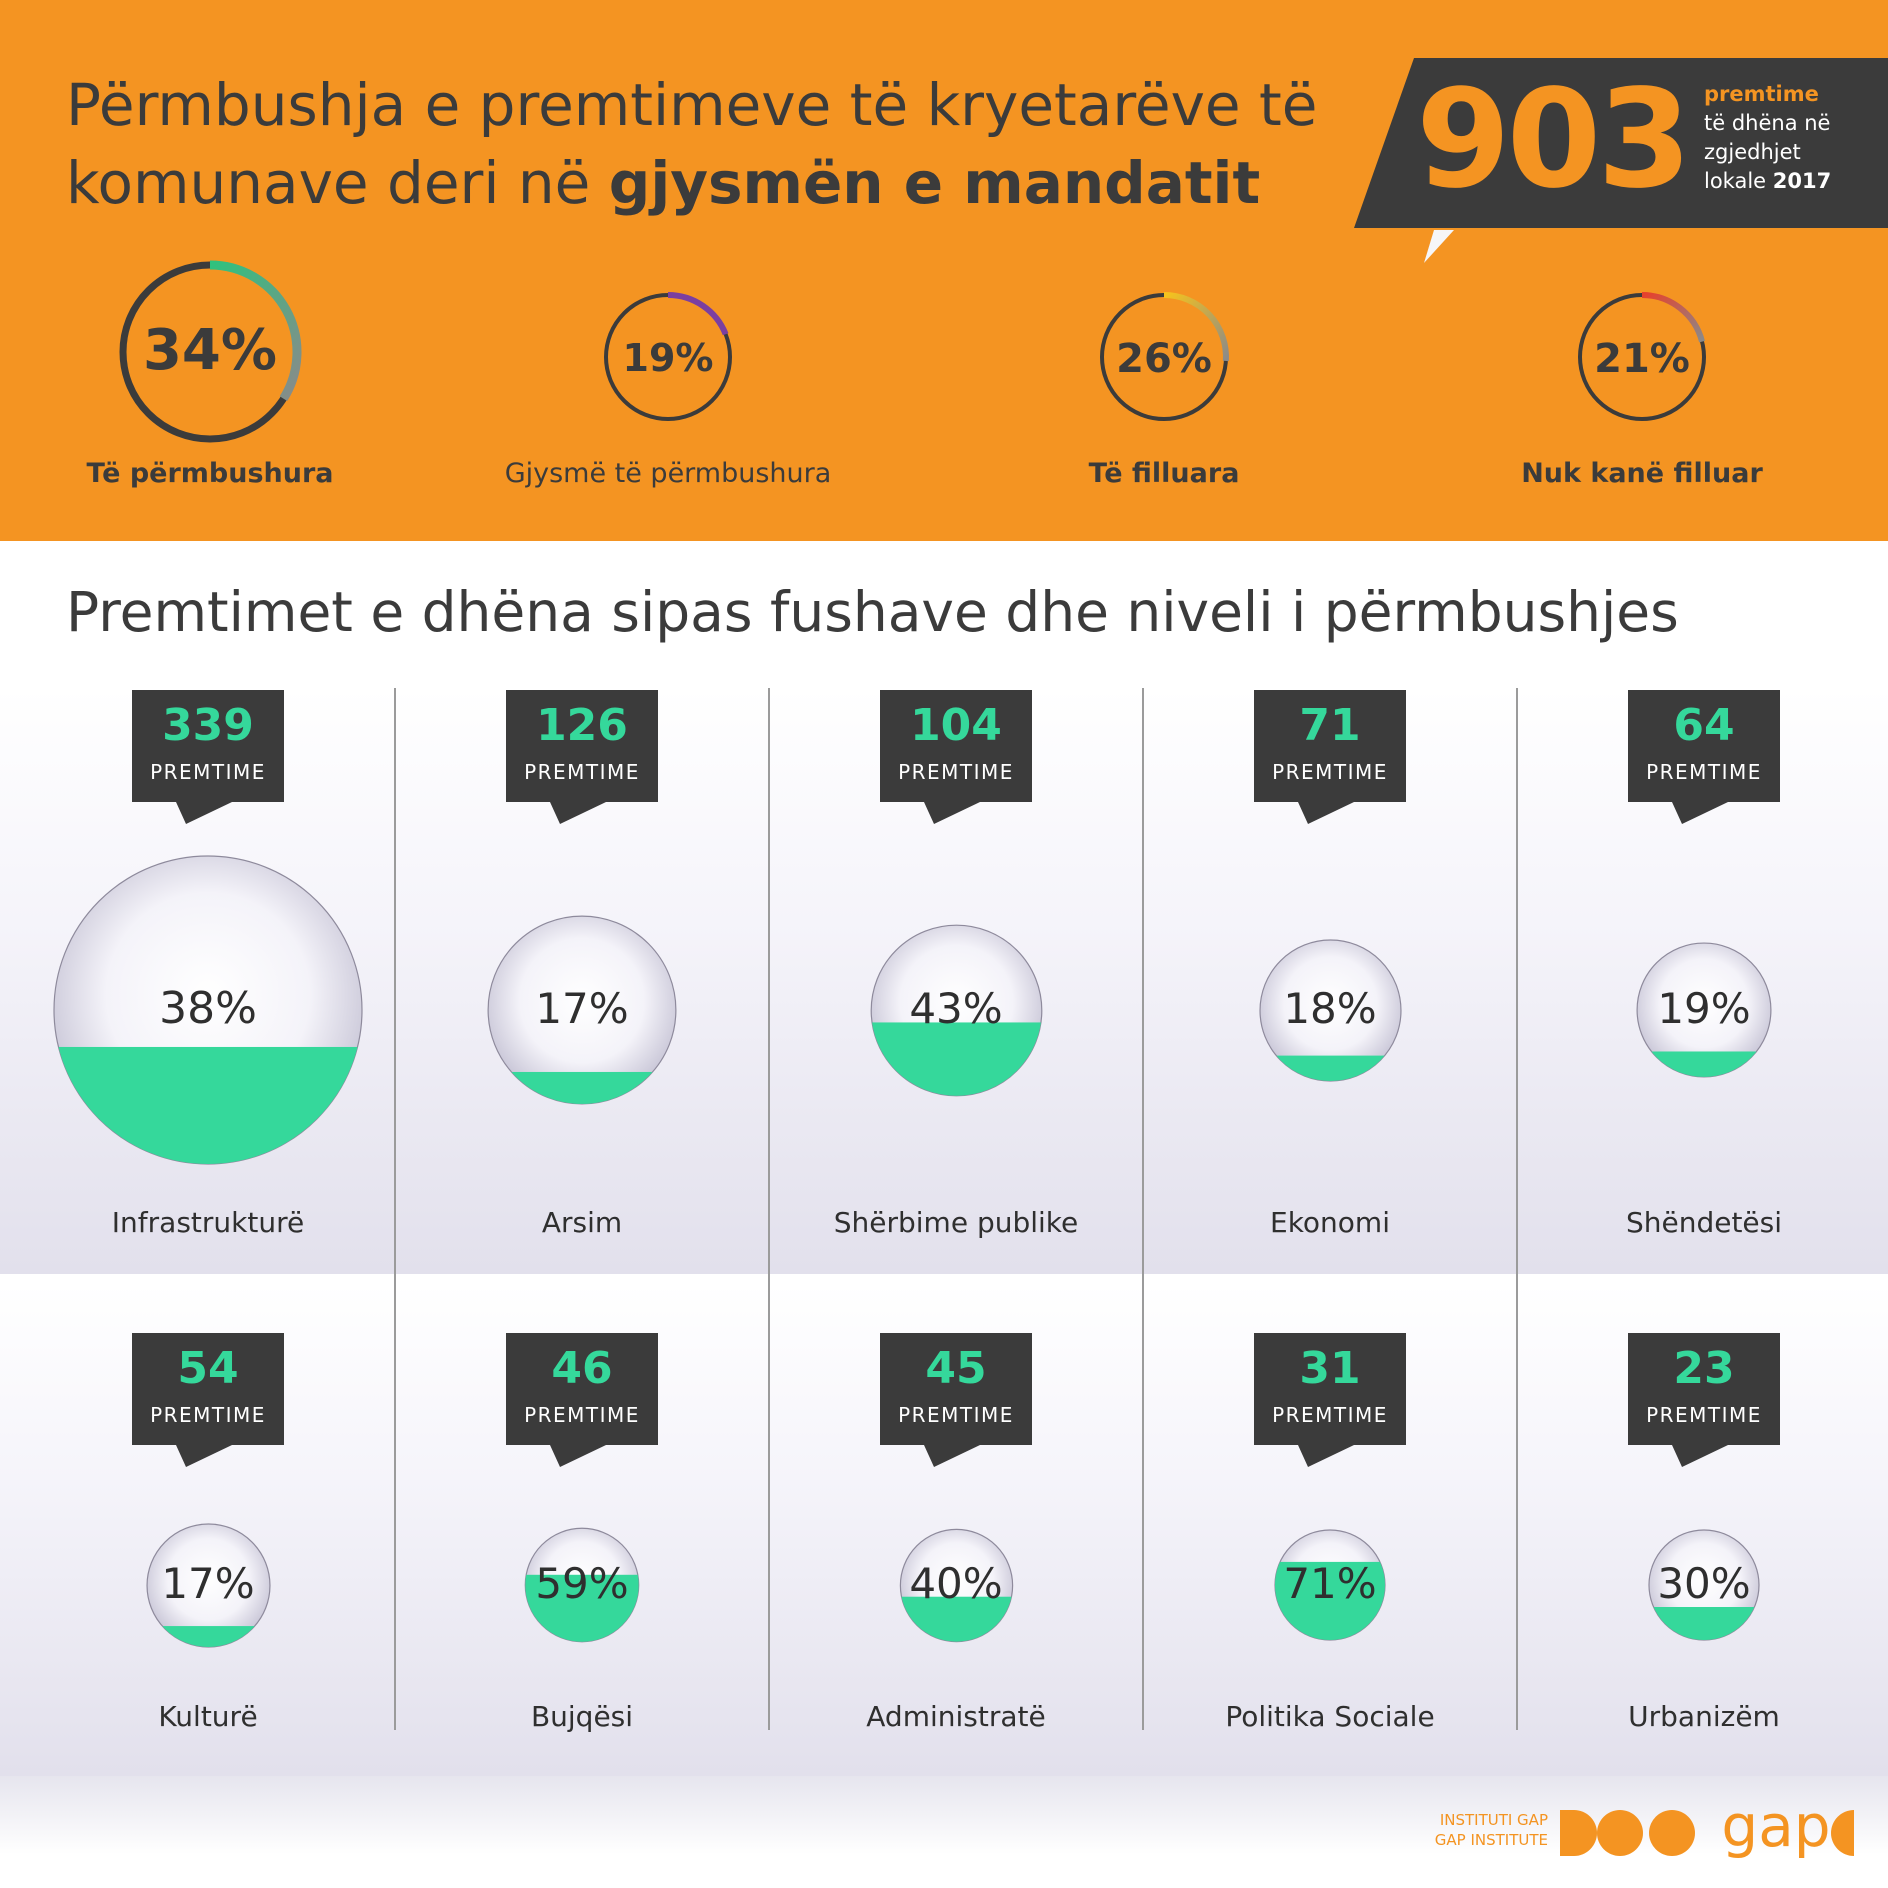  I want to click on fulfillment-percent: 40%, so click(956, 1583).